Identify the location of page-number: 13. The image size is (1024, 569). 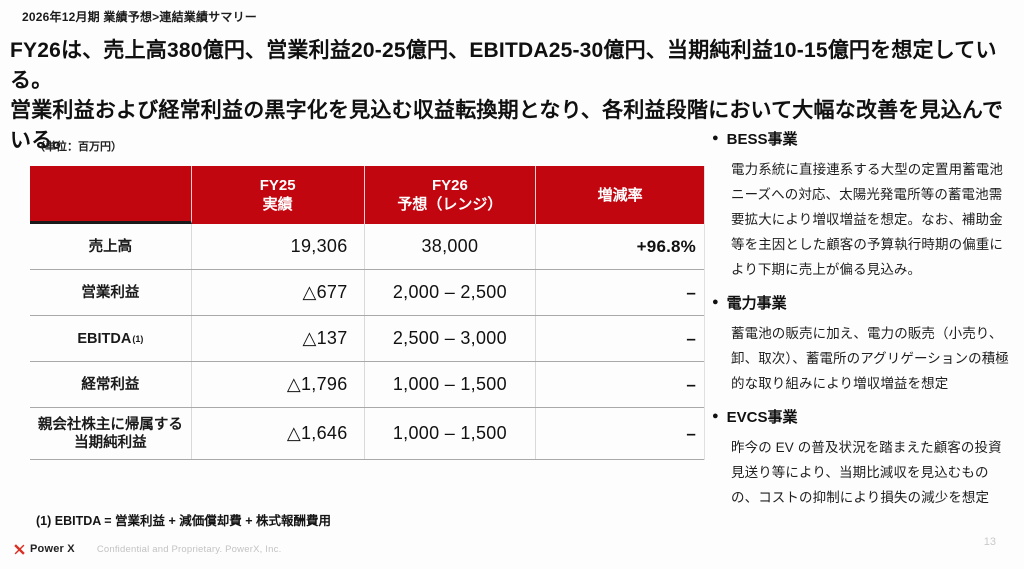
(989, 542).